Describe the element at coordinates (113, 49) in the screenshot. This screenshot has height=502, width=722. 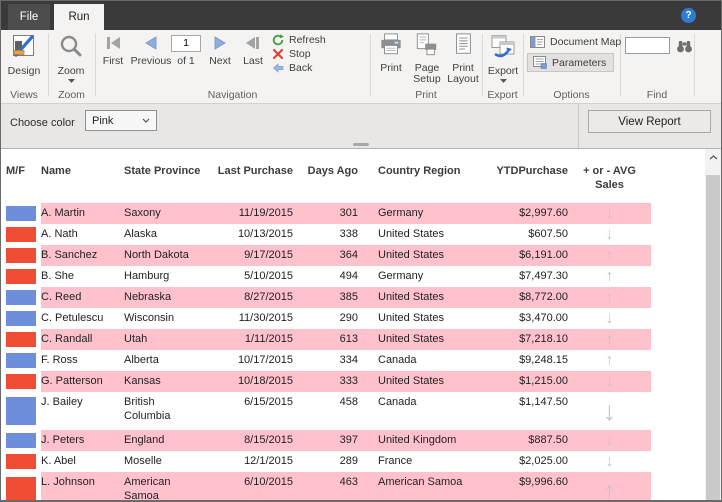
I see `first-page-button: First` at that location.